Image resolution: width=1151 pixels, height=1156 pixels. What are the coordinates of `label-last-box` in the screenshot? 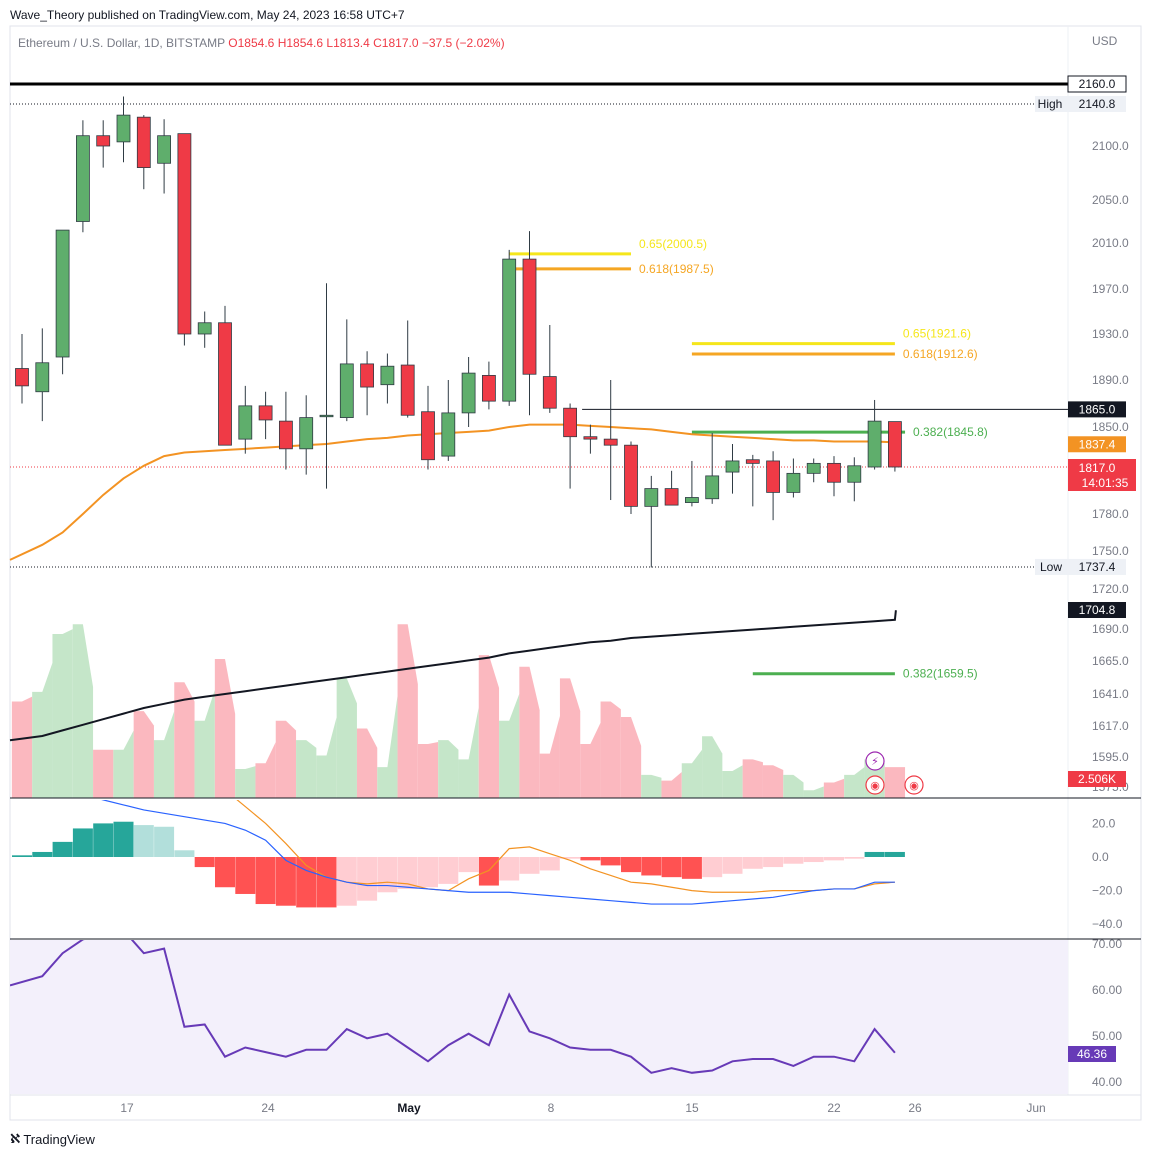 It's located at (1102, 475).